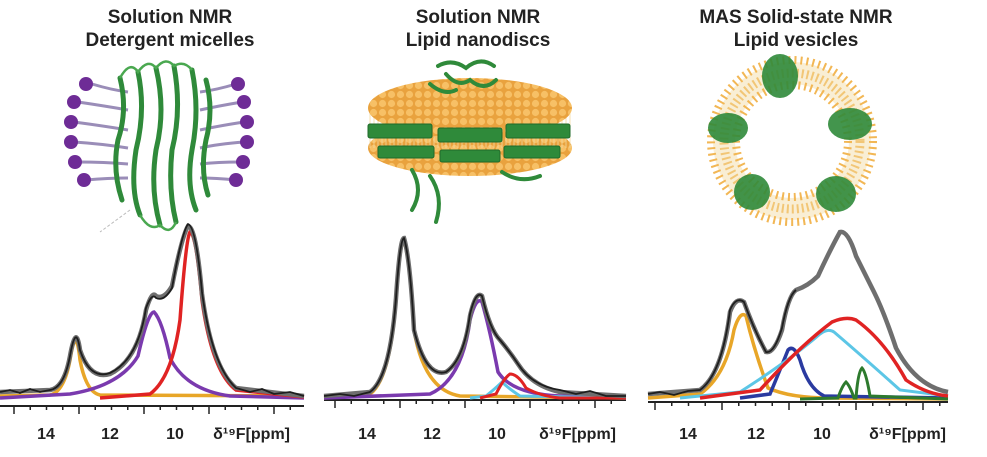 The width and height of the screenshot is (987, 457). Describe the element at coordinates (170, 40) in the screenshot. I see `panel-1-title-line2: Detergent micelles` at that location.